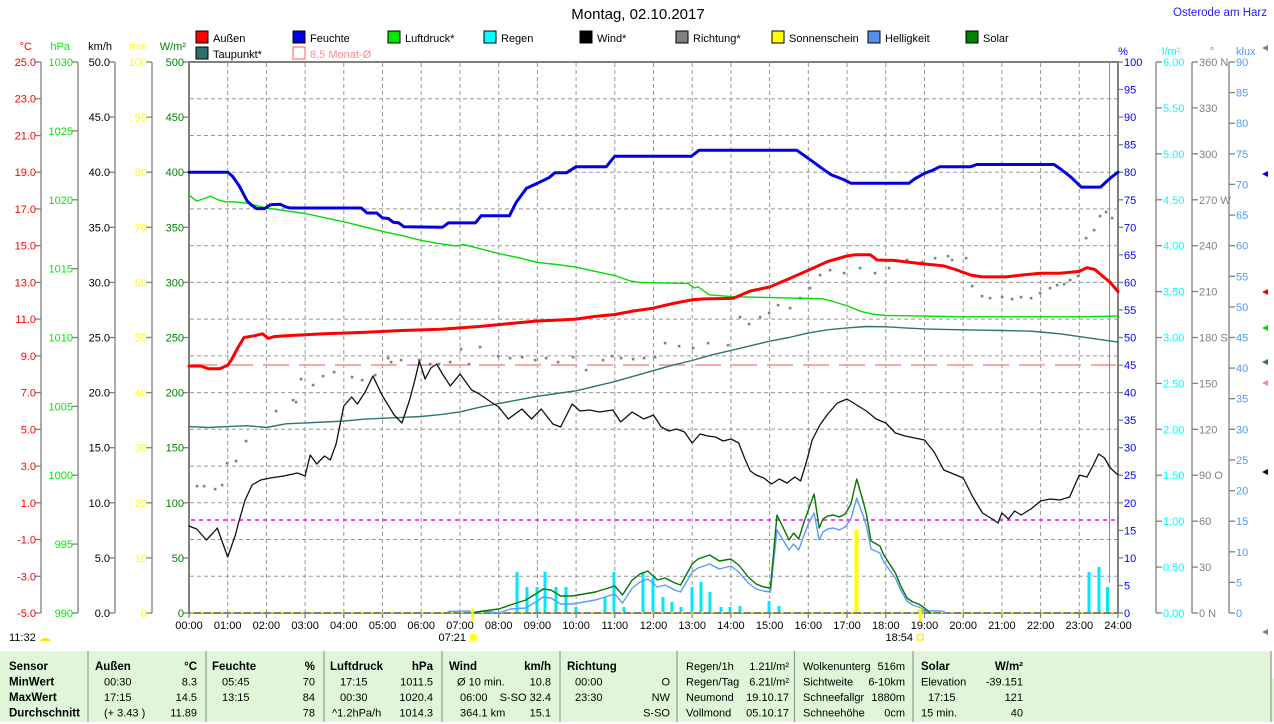 This screenshot has width=1274, height=724. Describe the element at coordinates (612, 39) in the screenshot. I see `svg-text: Wind*` at that location.